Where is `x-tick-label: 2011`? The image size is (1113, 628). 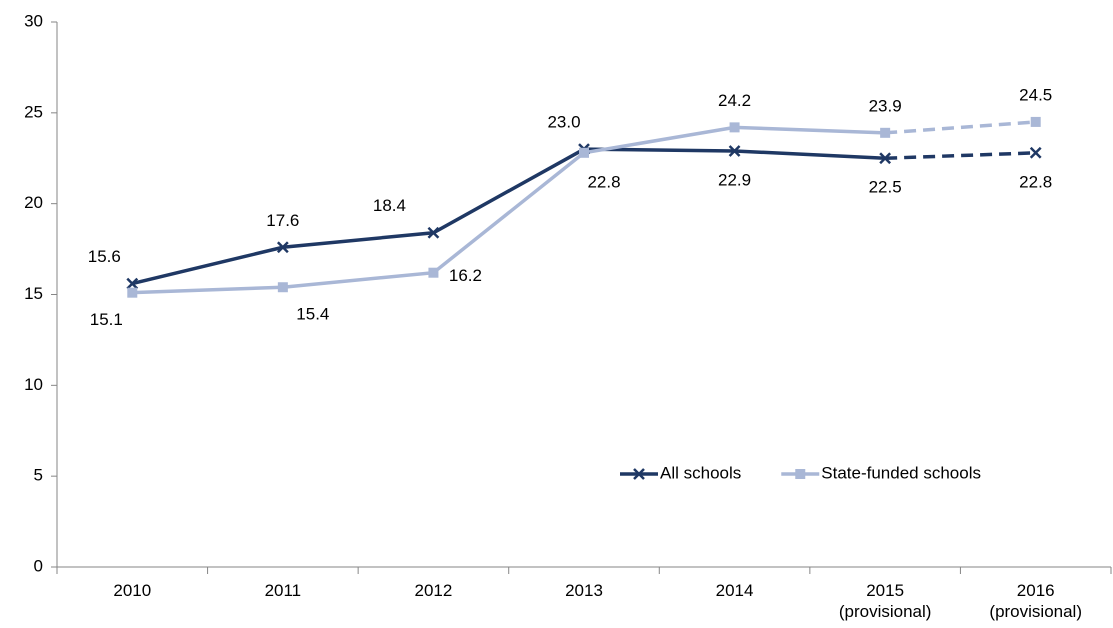 x-tick-label: 2011 is located at coordinates (283, 590).